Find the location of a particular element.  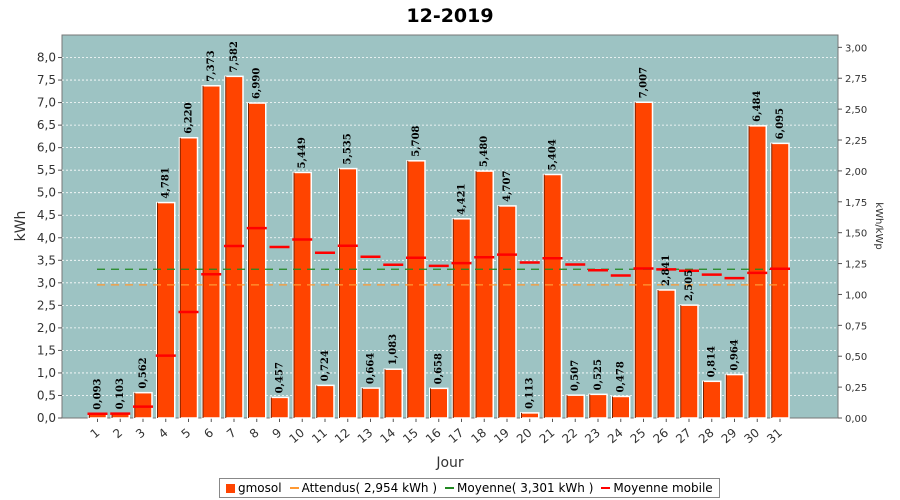

data-label: 0,113 is located at coordinates (530, 393).